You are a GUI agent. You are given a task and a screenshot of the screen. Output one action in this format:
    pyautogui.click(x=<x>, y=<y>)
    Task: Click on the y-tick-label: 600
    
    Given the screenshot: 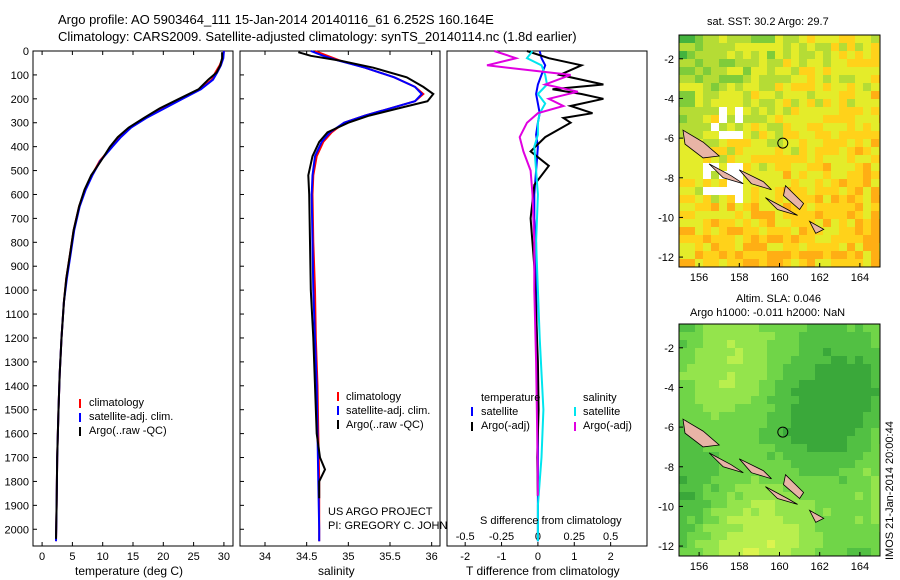 What is the action you would take?
    pyautogui.click(x=20, y=195)
    